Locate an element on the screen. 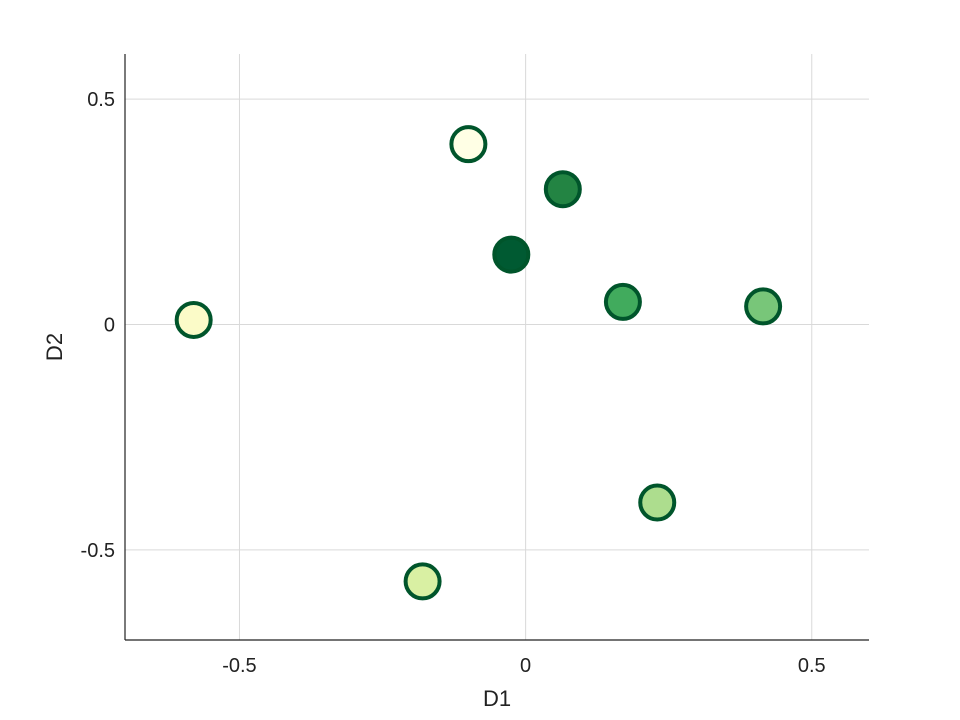  y-tick-label: 0.5 is located at coordinates (101, 100).